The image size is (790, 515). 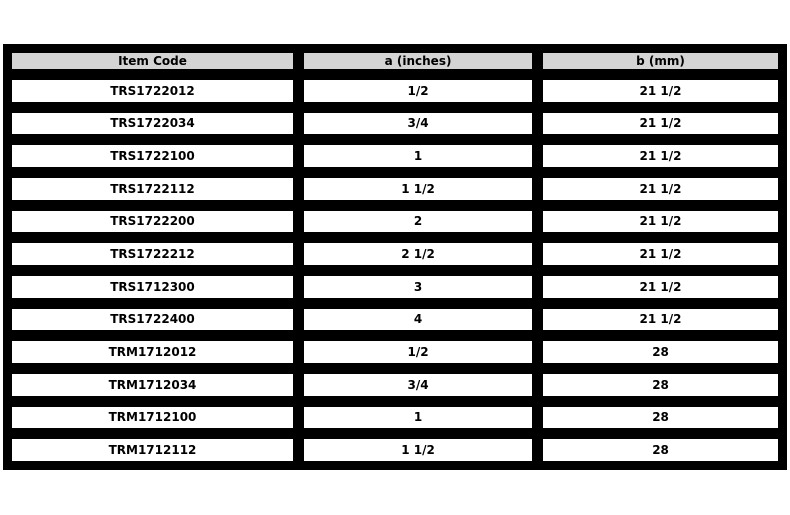 What do you see at coordinates (152, 417) in the screenshot?
I see `item-code-cell: TRM1712100` at bounding box center [152, 417].